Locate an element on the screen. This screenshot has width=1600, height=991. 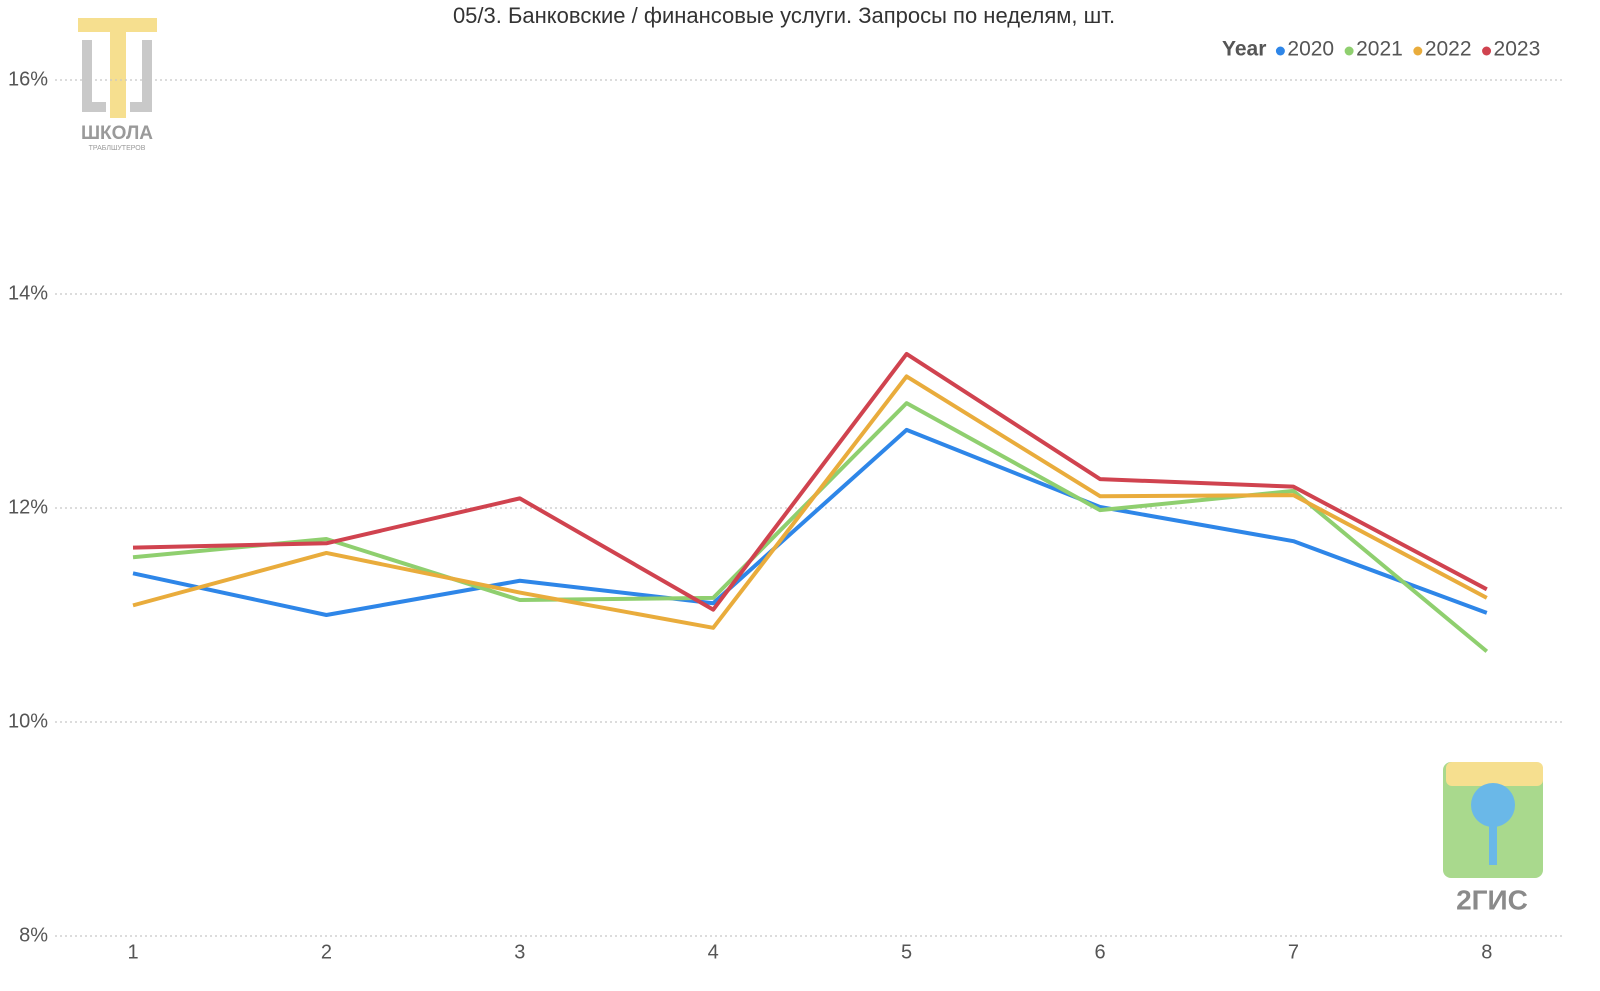
x-tick-label: 4 is located at coordinates (713, 952).